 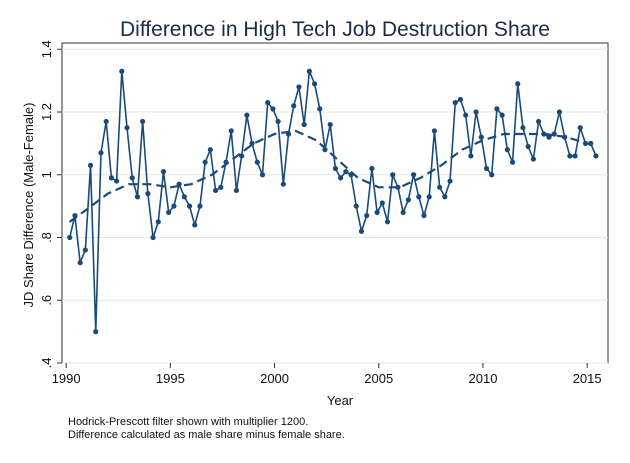 I want to click on x-tick-label: 2010, so click(x=483, y=378).